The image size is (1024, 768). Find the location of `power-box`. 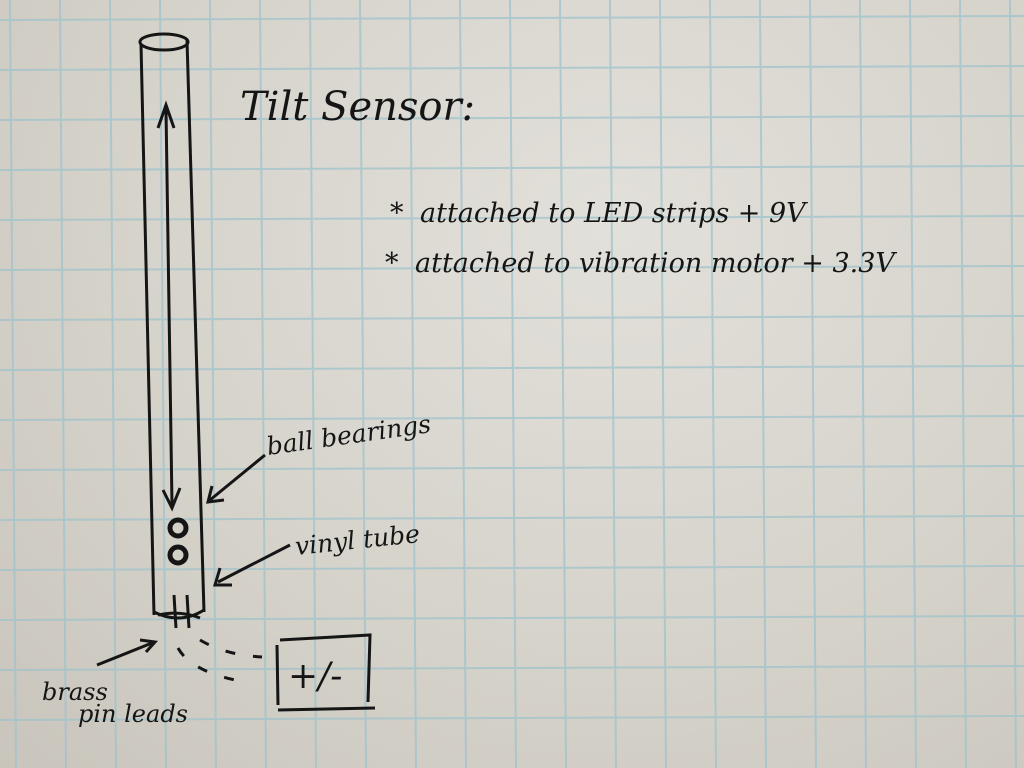

power-box is located at coordinates (325, 672).